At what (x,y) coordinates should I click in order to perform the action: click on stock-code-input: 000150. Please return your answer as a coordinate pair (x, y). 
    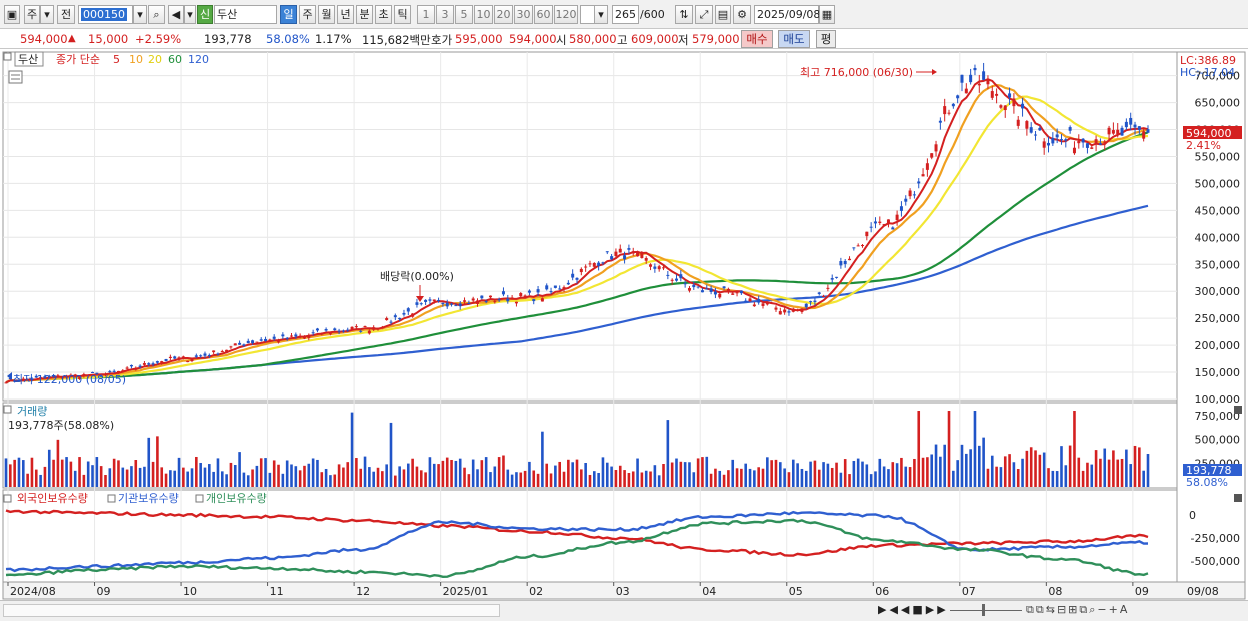
    Looking at the image, I should click on (105, 14).